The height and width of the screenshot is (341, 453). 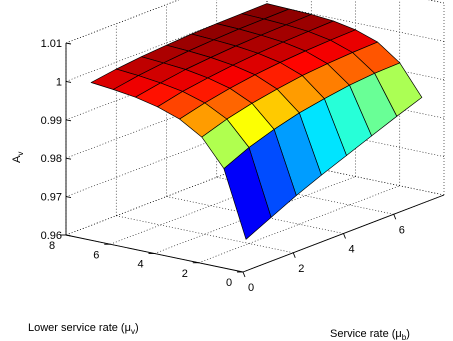 I want to click on x-axis-label-end: ), so click(x=408, y=334).